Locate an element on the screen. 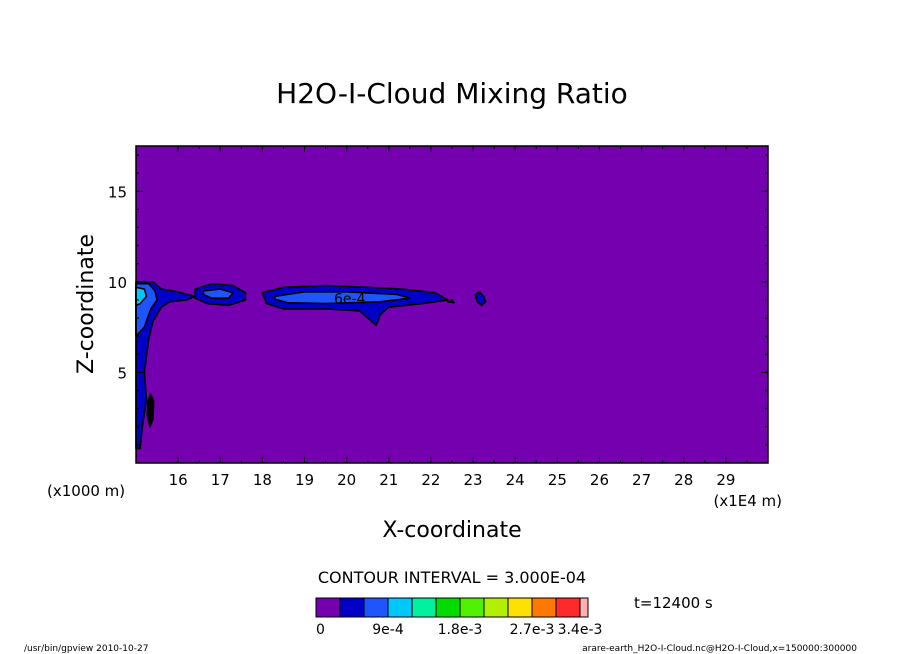  x-tick-label: 18 is located at coordinates (262, 480).